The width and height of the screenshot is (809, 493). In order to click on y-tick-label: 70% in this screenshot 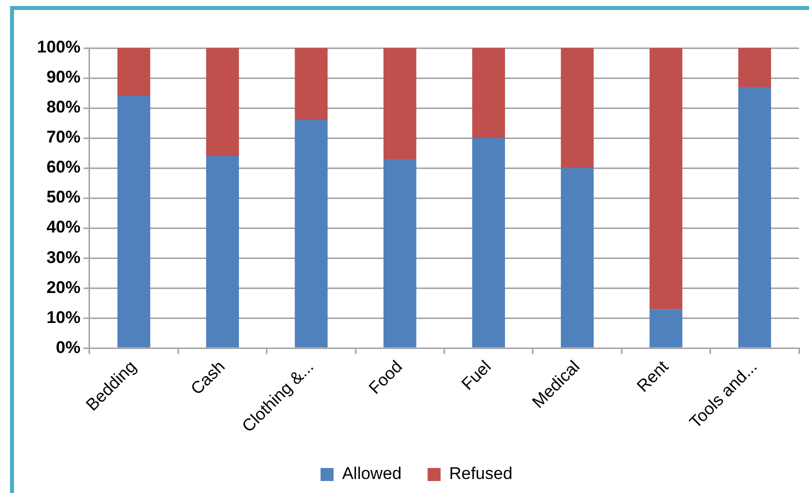, I will do `click(63, 137)`.